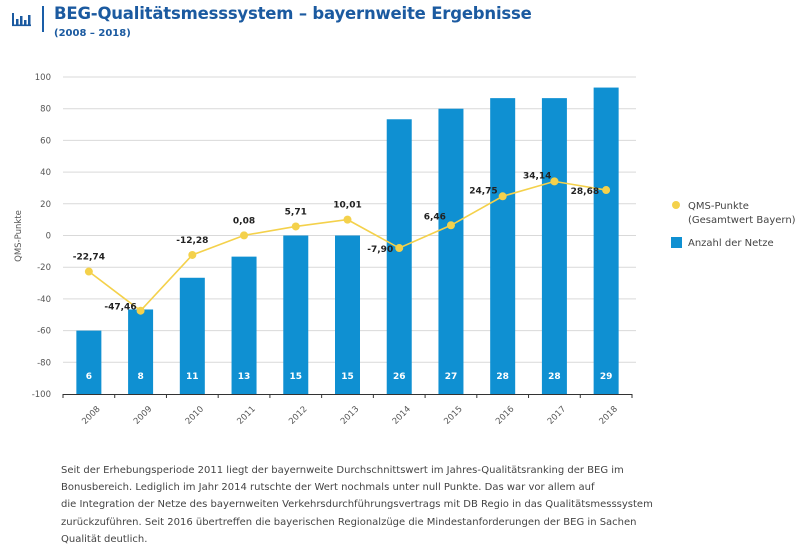  I want to click on x-tick-label: 2008, so click(91, 415).